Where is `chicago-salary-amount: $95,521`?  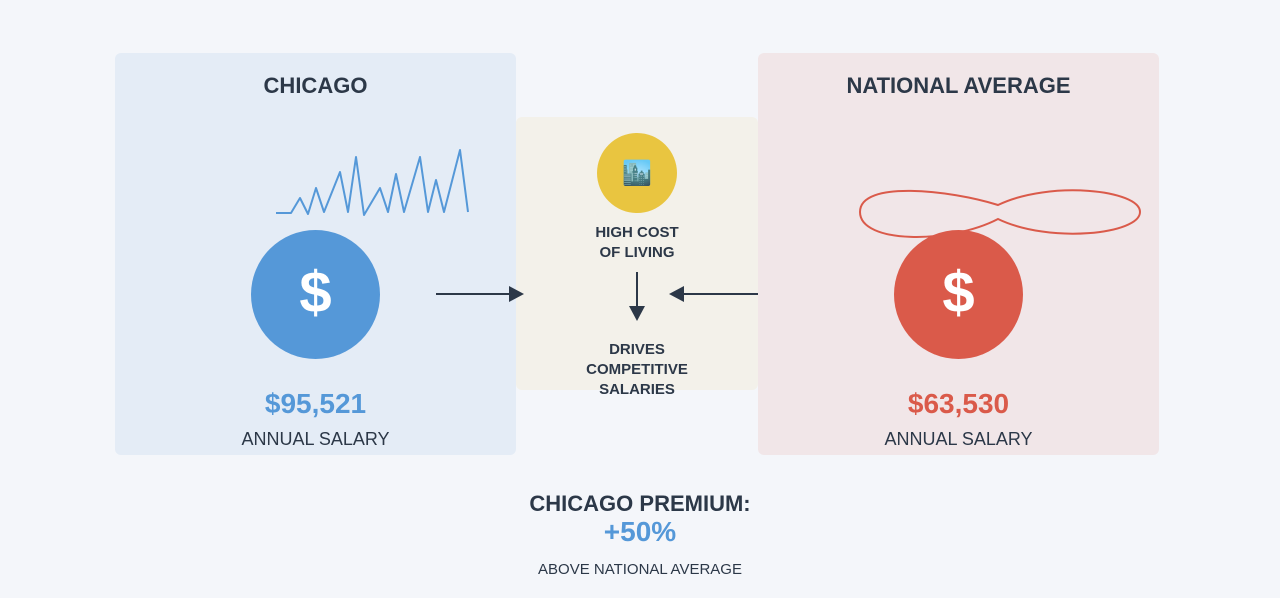 chicago-salary-amount: $95,521 is located at coordinates (315, 403).